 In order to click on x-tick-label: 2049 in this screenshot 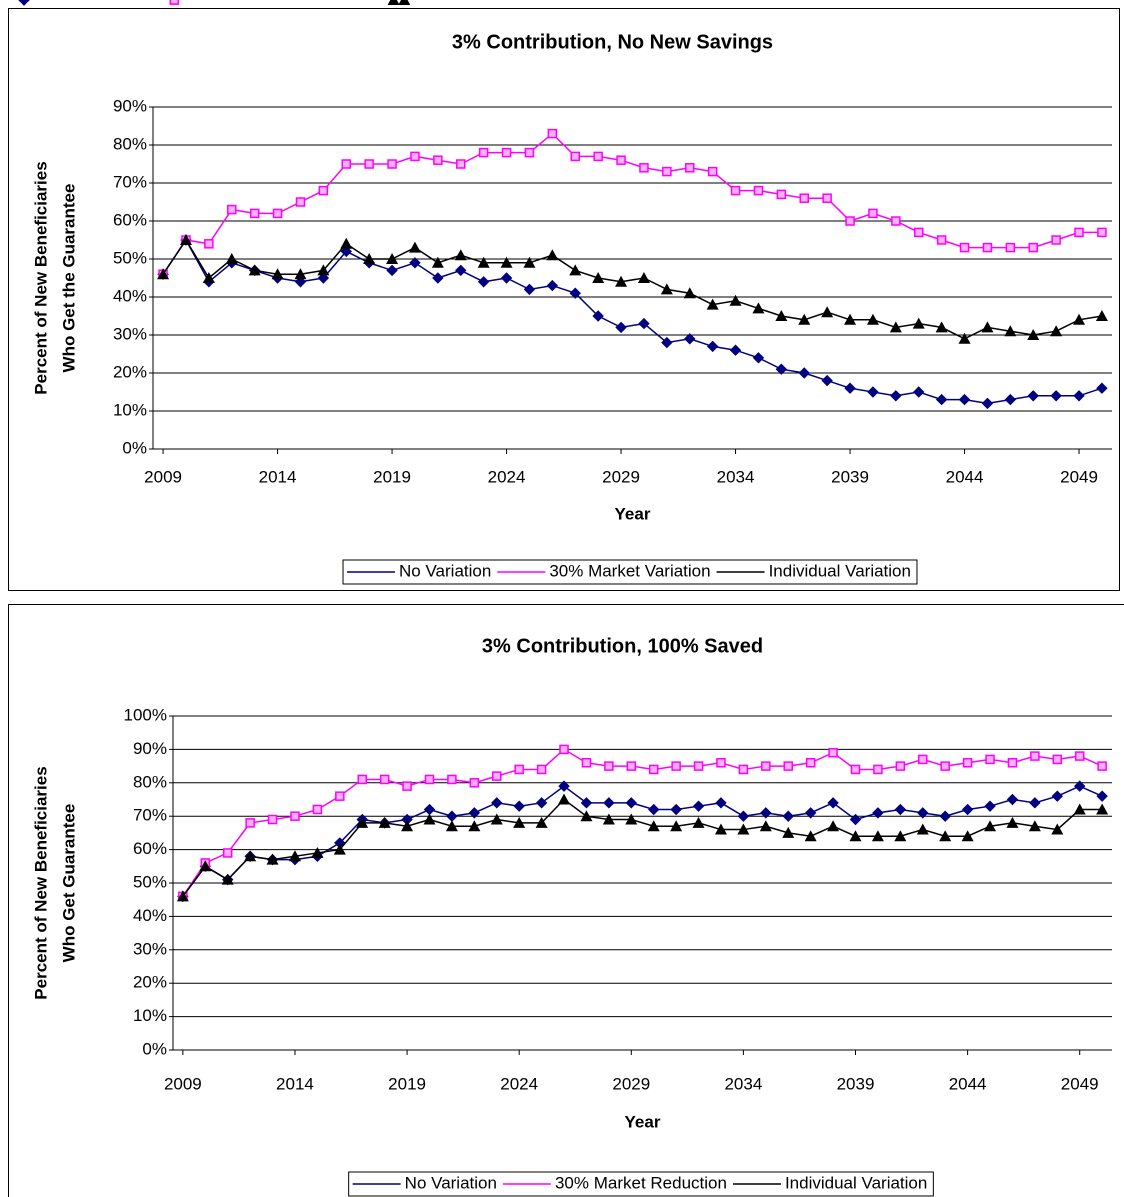, I will do `click(1079, 476)`.